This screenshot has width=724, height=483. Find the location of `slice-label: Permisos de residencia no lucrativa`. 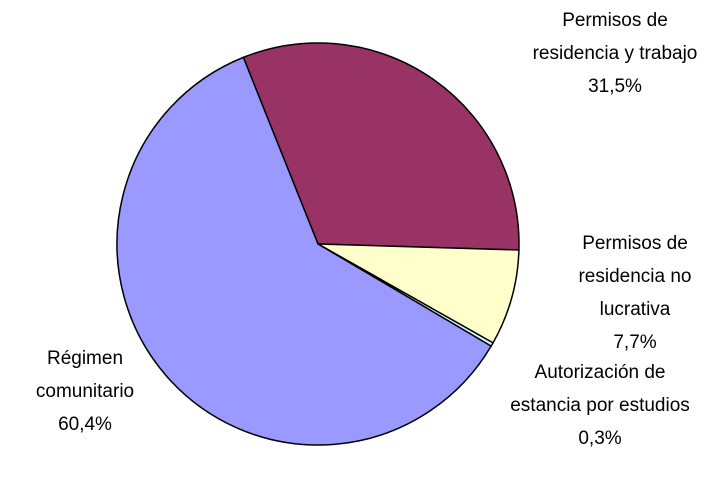

slice-label: Permisos de residencia no lucrativa is located at coordinates (635, 276).